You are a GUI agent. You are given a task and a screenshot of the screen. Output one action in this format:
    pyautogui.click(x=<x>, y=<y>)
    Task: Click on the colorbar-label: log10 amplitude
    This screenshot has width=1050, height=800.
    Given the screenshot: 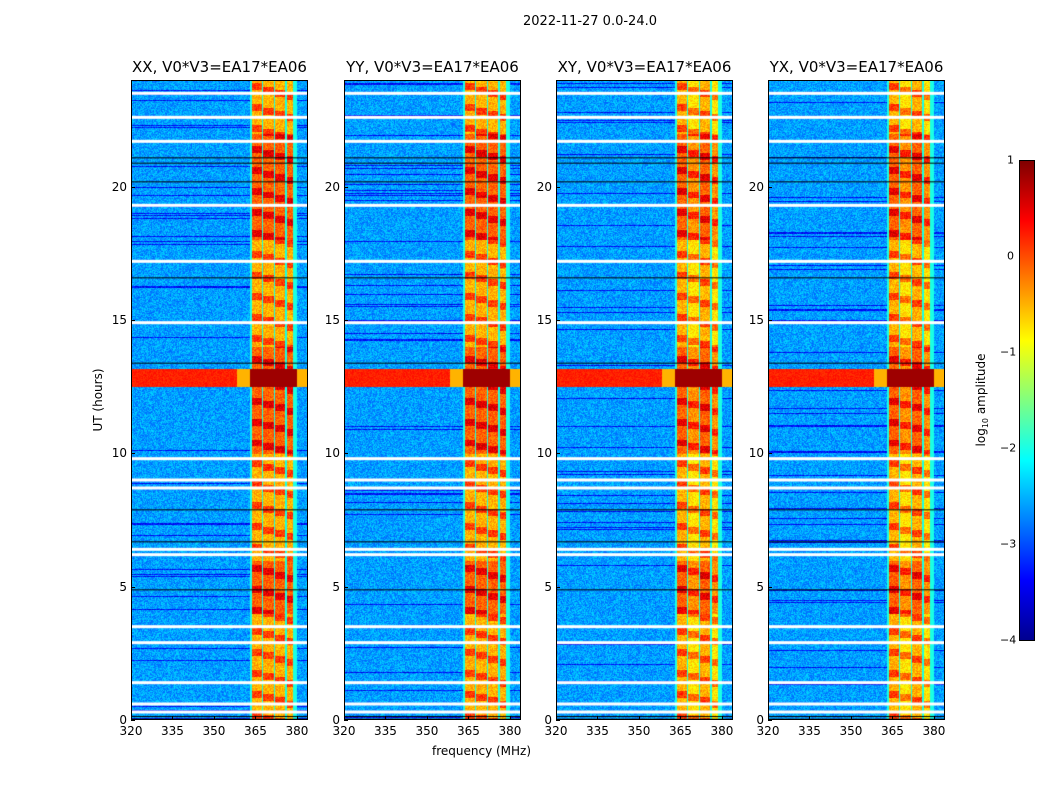 What is the action you would take?
    pyautogui.click(x=982, y=400)
    